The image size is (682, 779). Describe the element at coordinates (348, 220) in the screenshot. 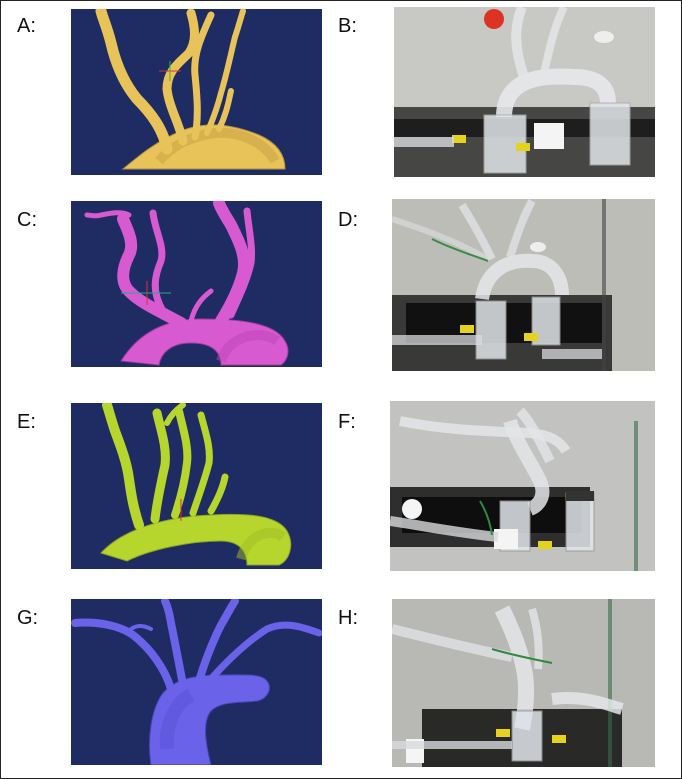

I see `panel-label-d: D:` at that location.